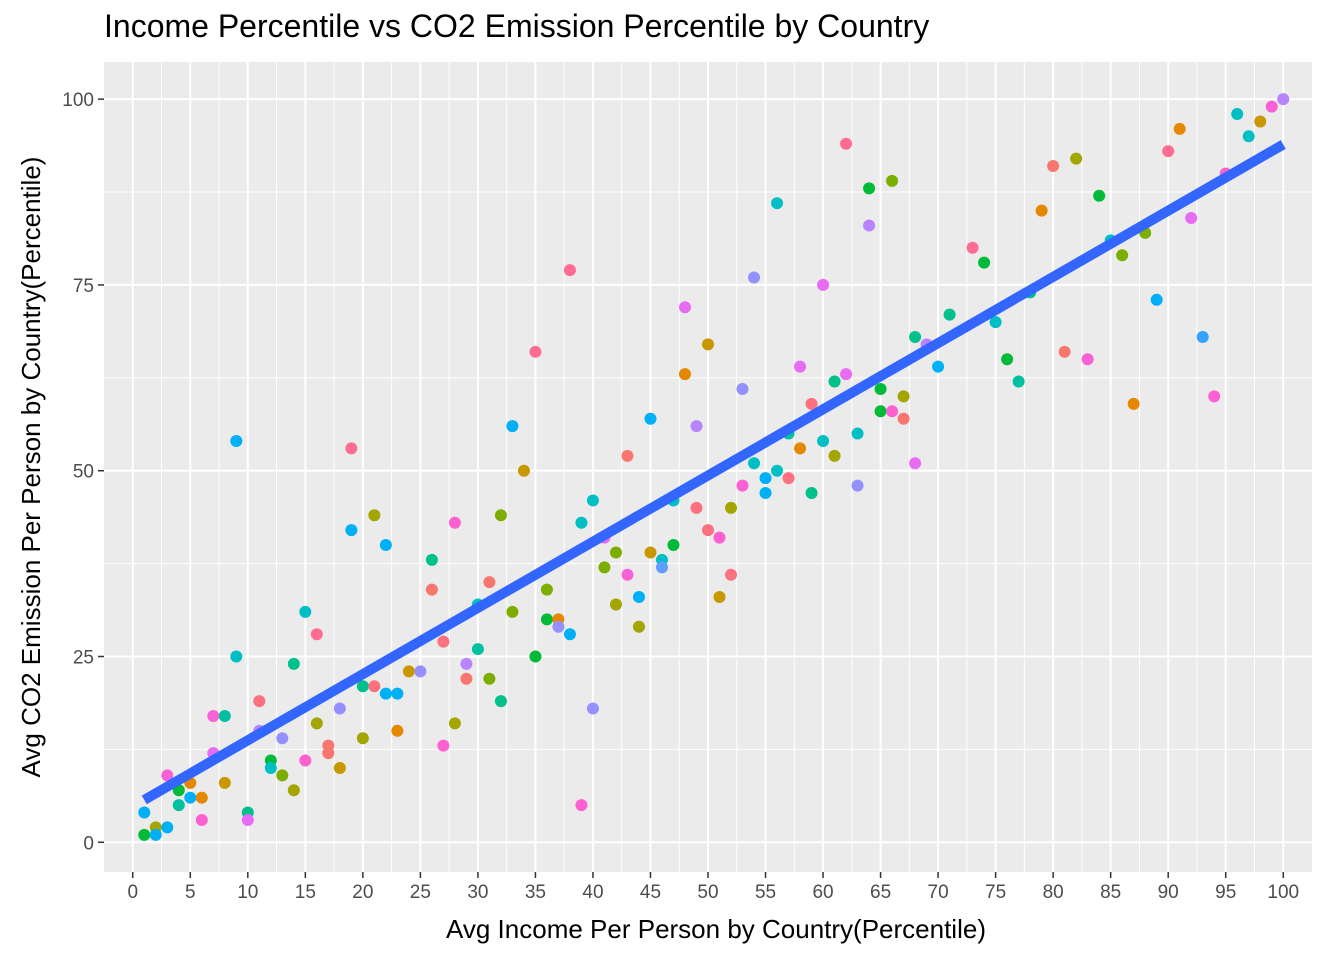 This screenshot has height=960, width=1344. What do you see at coordinates (1225, 892) in the screenshot?
I see `x-tick-label: 95` at bounding box center [1225, 892].